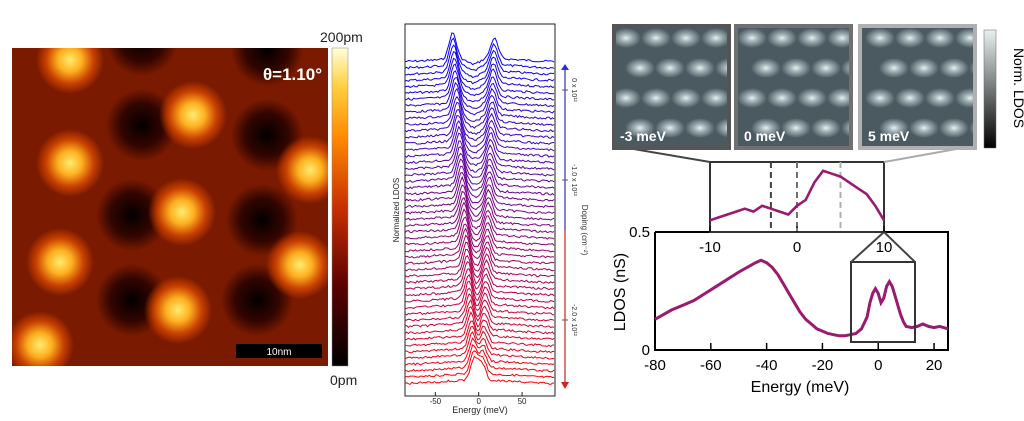 This screenshot has height=421, width=1024. Describe the element at coordinates (655, 365) in the screenshot. I see `main-x-tick-label: -80` at that location.